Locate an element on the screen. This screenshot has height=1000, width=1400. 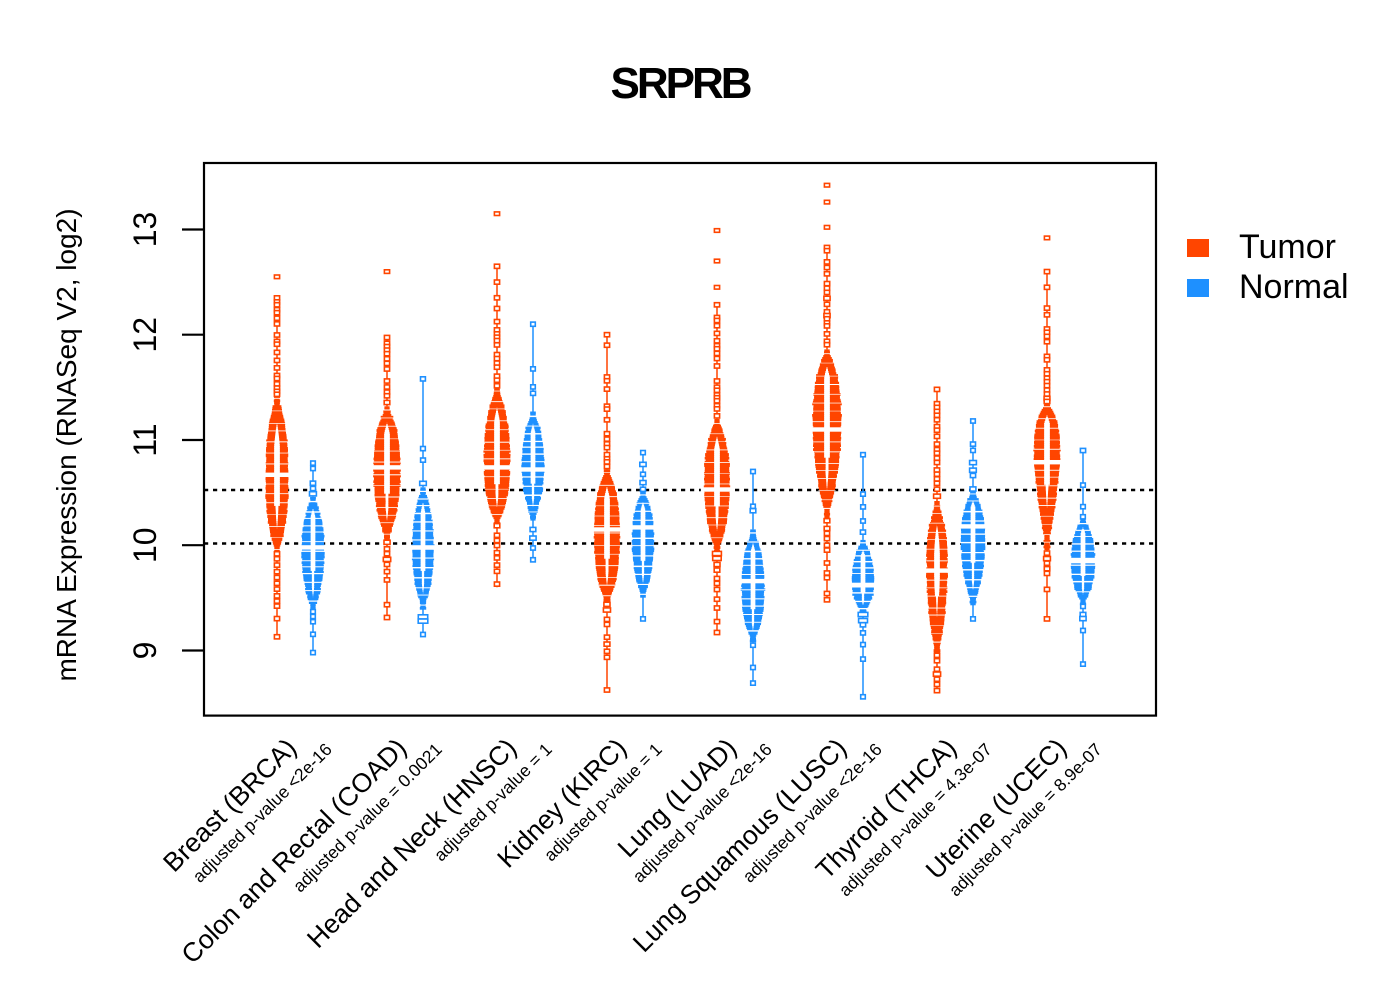
svg-text: 9 is located at coordinates (145, 651).